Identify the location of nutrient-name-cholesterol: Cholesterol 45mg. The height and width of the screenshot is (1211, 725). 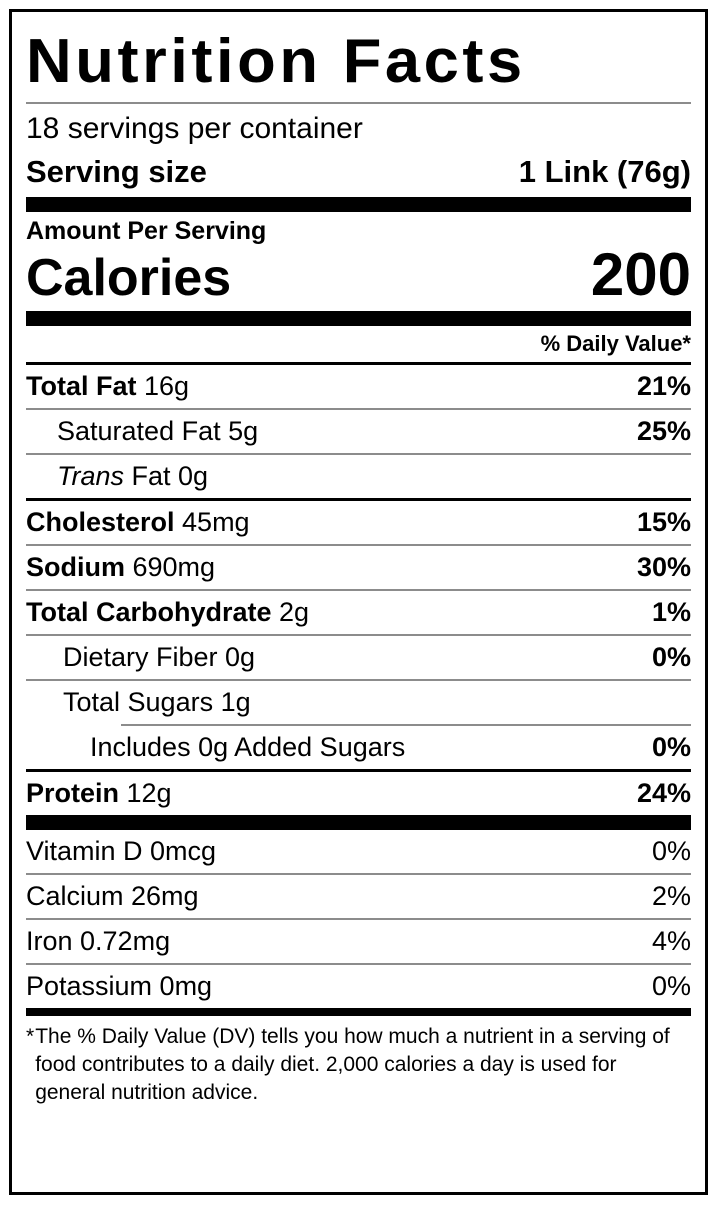
(138, 522).